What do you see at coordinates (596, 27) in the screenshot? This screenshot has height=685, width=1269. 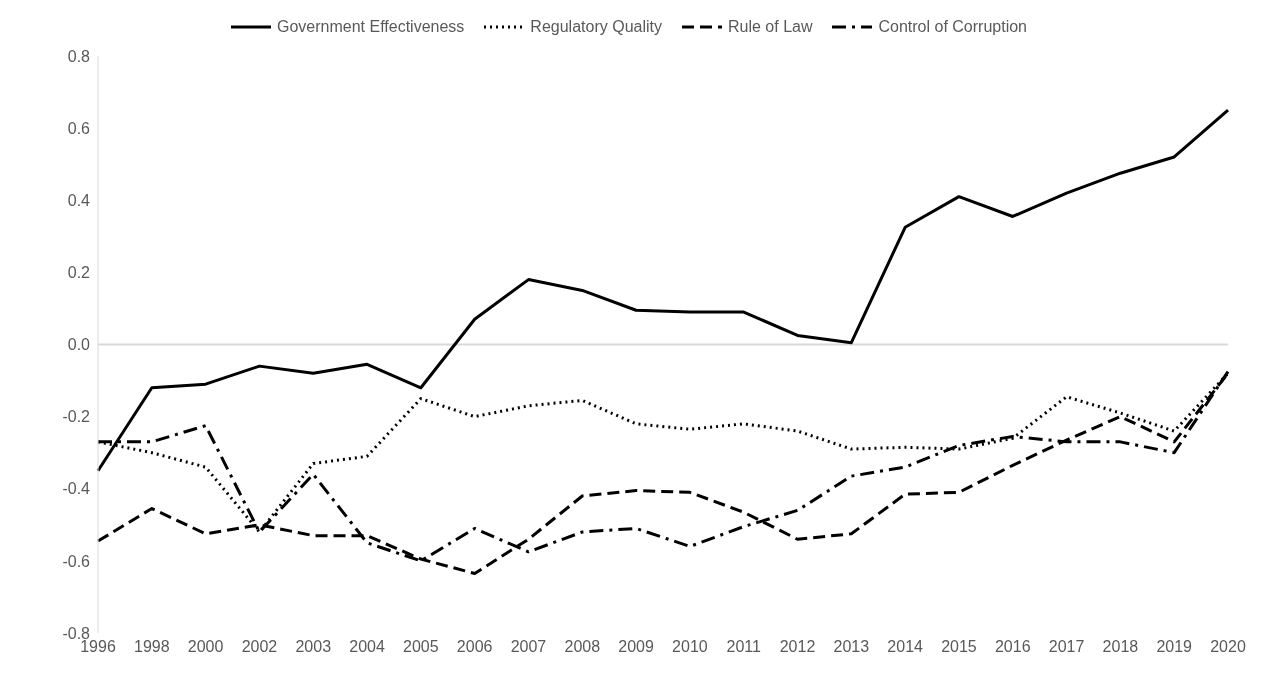 I see `legend-label: Regulatory Quality` at bounding box center [596, 27].